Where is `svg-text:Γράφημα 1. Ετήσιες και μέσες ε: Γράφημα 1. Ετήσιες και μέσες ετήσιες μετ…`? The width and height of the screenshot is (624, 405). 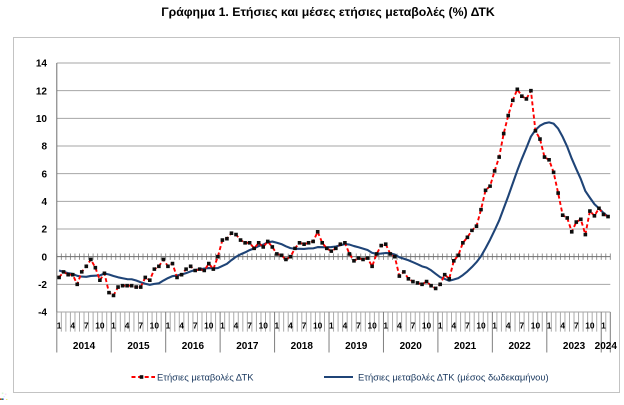
svg-text:Γράφημα 1. Ετήσιες και μέσες ε: Γράφημα 1. Ετήσιες και μέσες ετήσιες μετ… is located at coordinates (328, 12).